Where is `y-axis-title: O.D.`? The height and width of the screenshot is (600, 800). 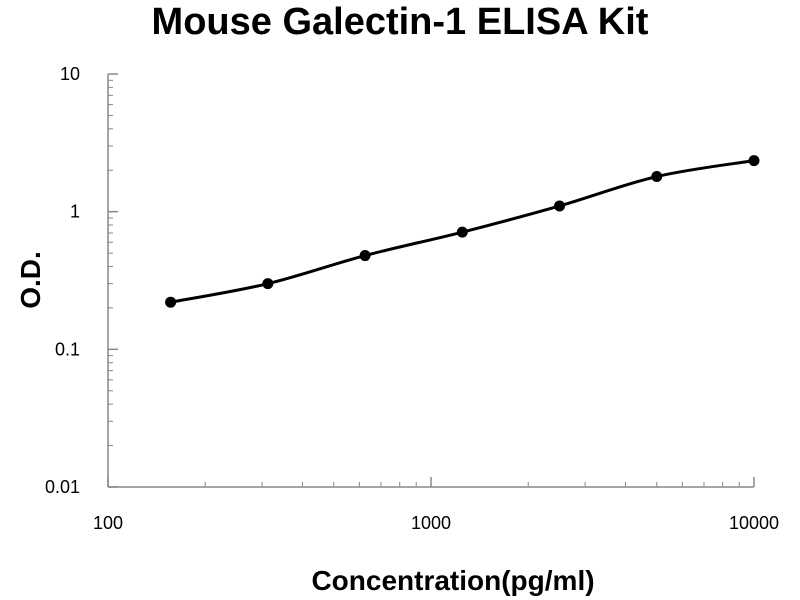 y-axis-title: O.D. is located at coordinates (30, 280).